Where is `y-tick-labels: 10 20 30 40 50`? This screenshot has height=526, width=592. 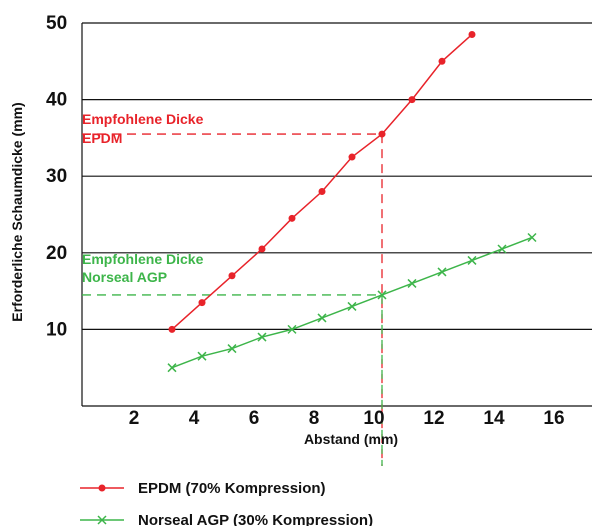 y-tick-labels: 10 20 30 40 50 is located at coordinates (56, 176).